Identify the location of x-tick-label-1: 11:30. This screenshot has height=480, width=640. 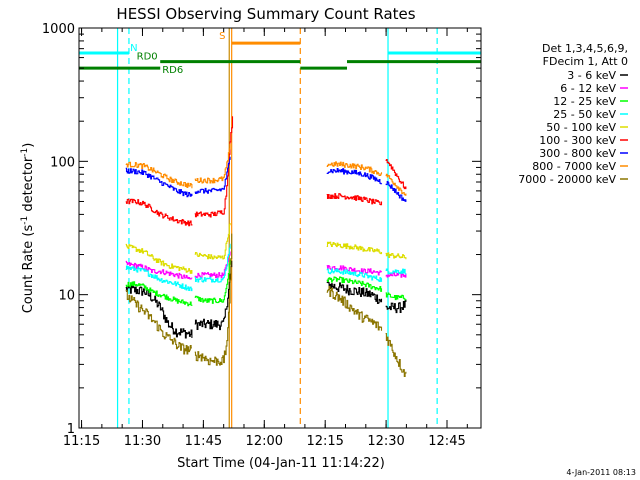
(142, 441).